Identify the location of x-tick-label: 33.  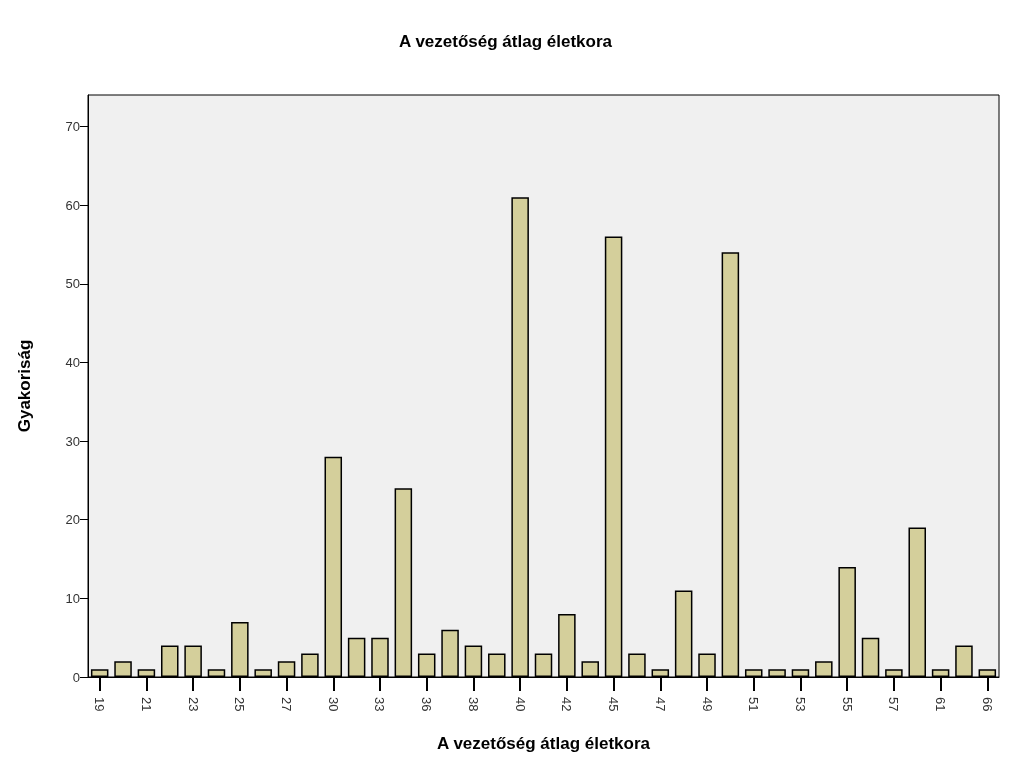
(380, 704).